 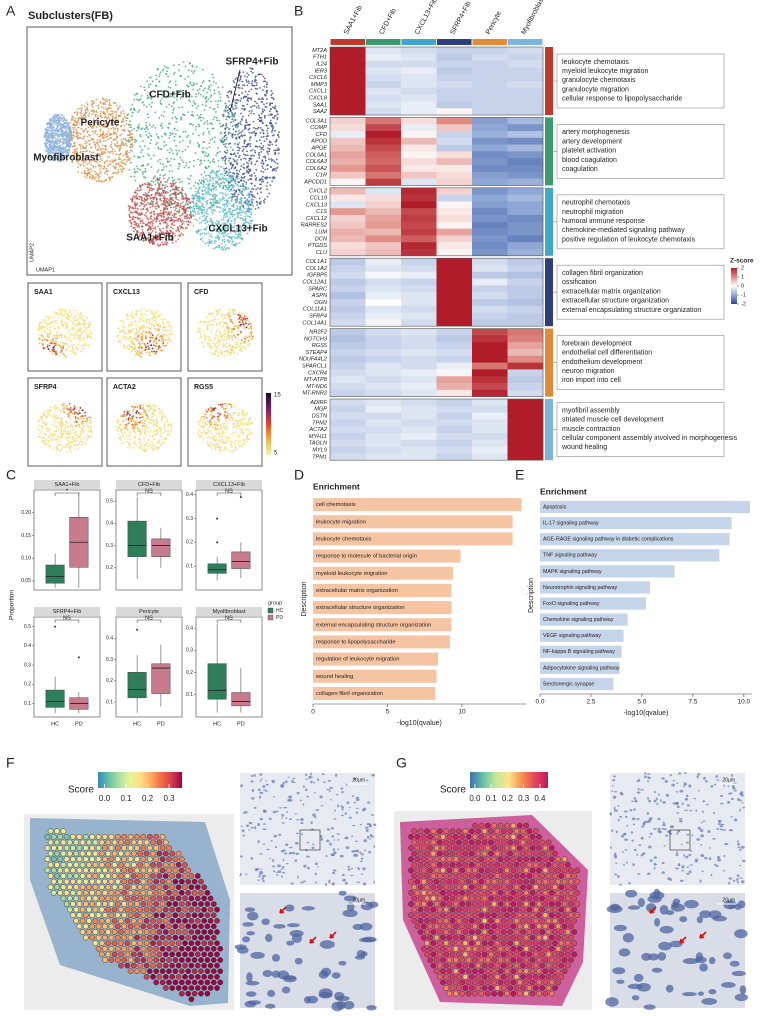 What do you see at coordinates (201, 292) in the screenshot?
I see `feature-gene: CFD` at bounding box center [201, 292].